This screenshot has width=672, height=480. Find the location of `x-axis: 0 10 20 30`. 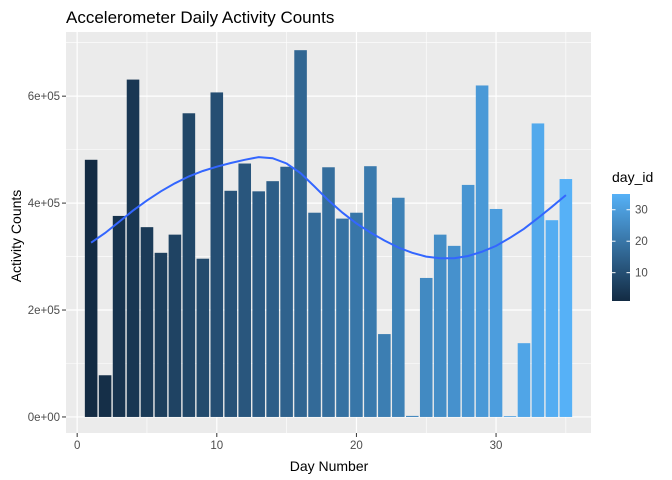

x-axis: 0 10 20 30 is located at coordinates (288, 442).